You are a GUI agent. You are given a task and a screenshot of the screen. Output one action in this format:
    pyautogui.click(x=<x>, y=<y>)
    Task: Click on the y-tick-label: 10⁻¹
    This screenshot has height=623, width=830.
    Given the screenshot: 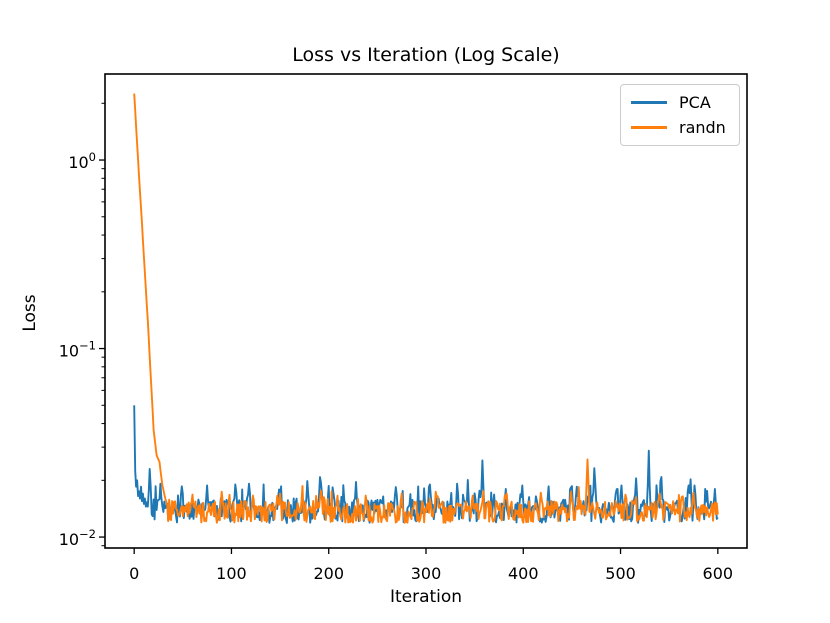 What is the action you would take?
    pyautogui.click(x=77, y=350)
    